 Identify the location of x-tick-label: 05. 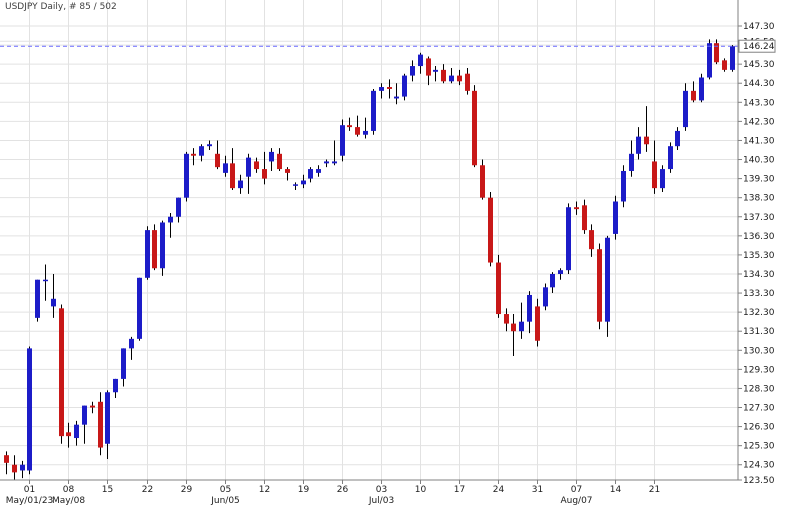
(225, 490).